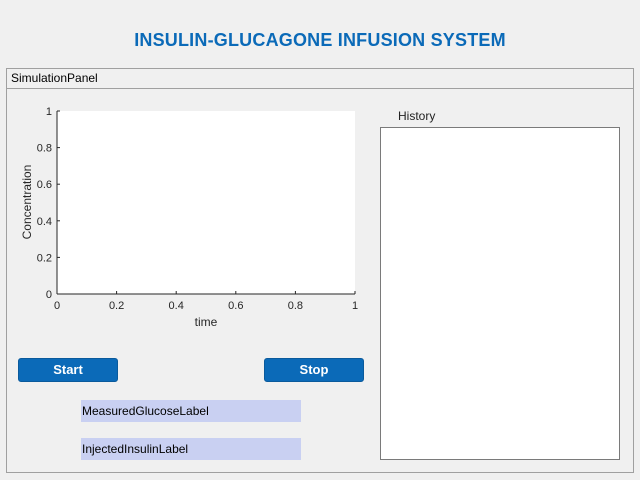 The width and height of the screenshot is (640, 480). Describe the element at coordinates (314, 370) in the screenshot. I see `stop-button: Stop` at that location.